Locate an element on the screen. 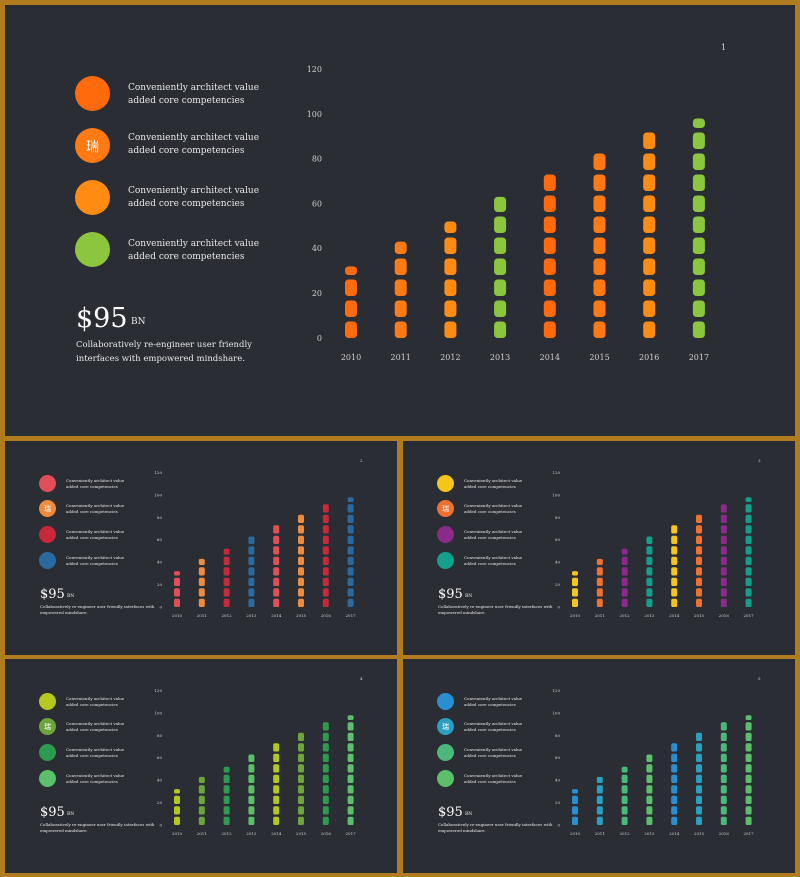 Image resolution: width=800 pixels, height=877 pixels. big-value: $95 is located at coordinates (102, 318).